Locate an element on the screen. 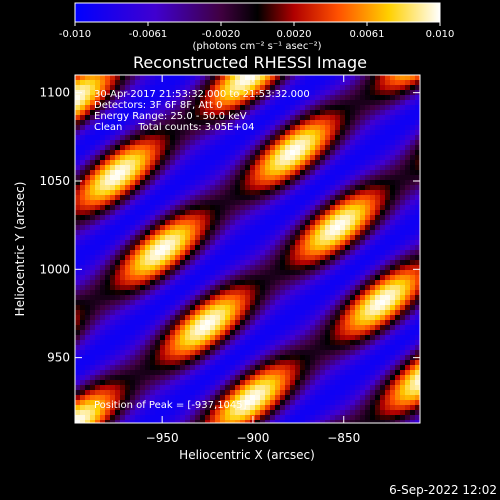 Image resolution: width=500 pixels, height=500 pixels. annotation-peak-position: Position of Peak = [-937,1045] is located at coordinates (170, 405).